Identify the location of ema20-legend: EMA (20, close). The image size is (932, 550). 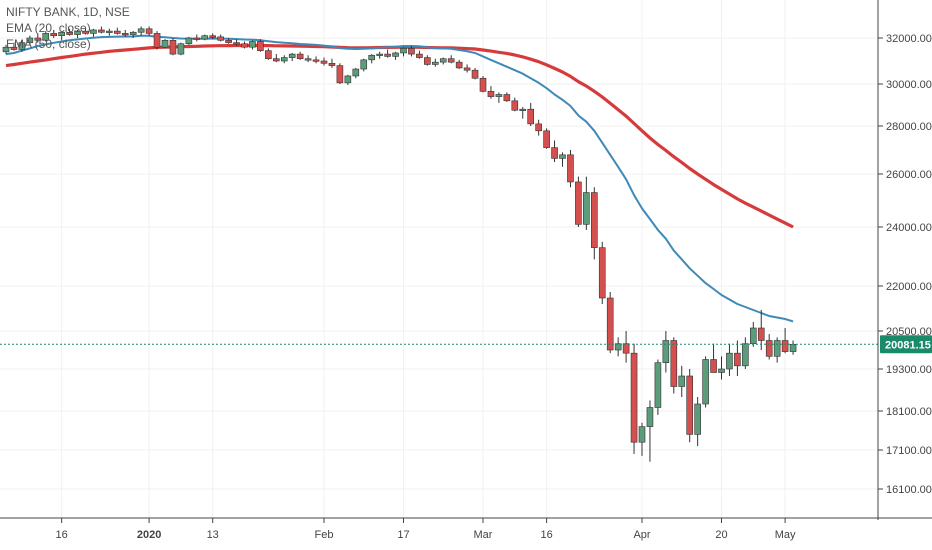
(48, 28).